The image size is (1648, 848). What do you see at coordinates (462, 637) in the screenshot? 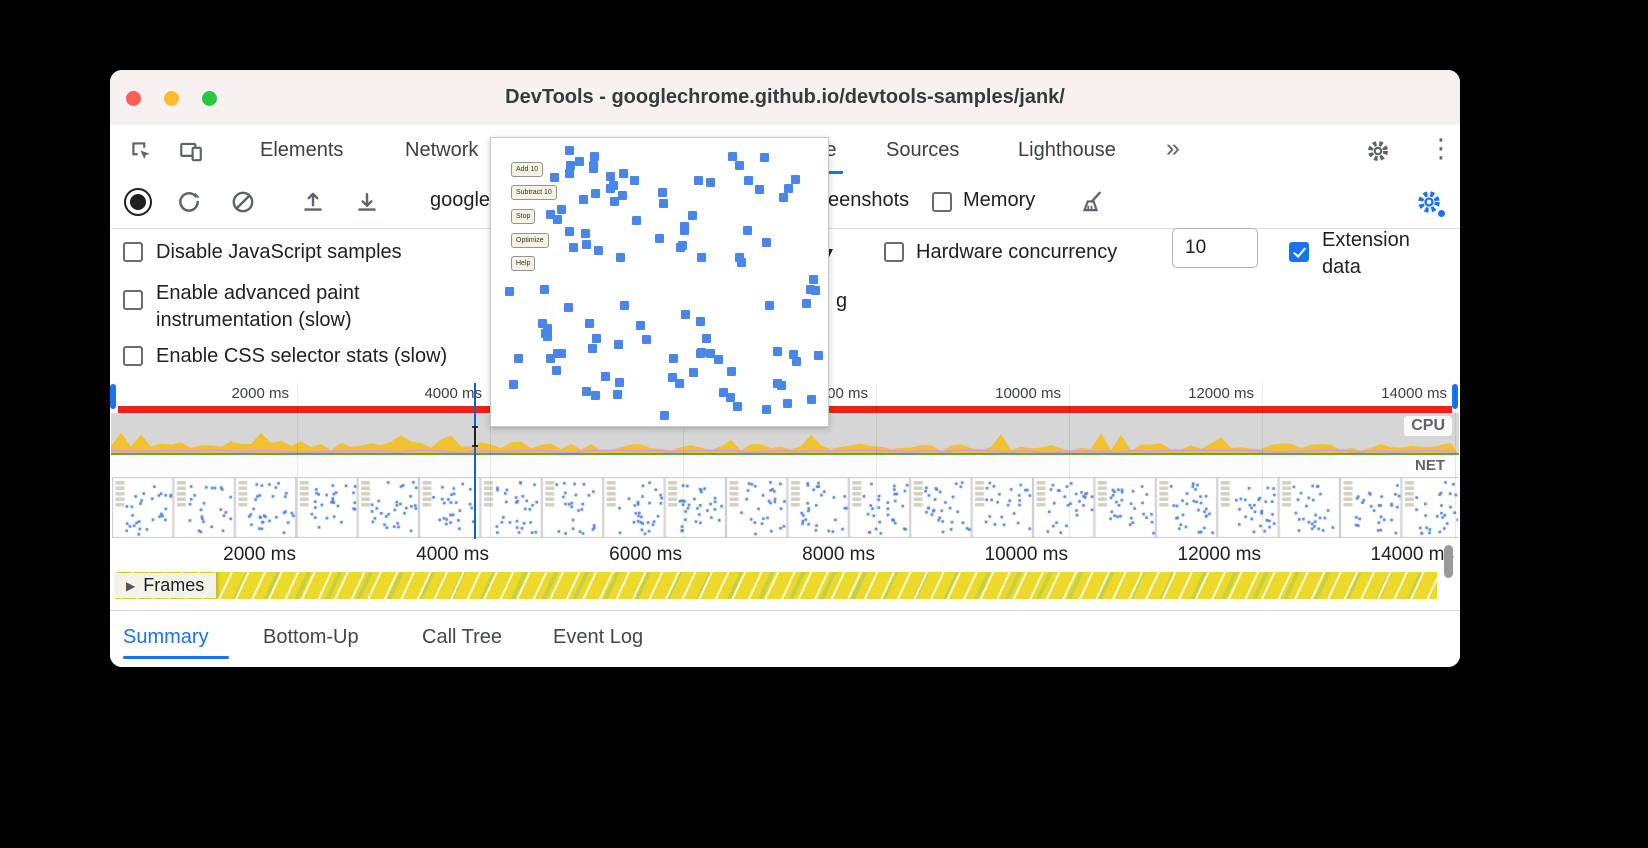
I see `details-tab-call-tree: Call Tree` at bounding box center [462, 637].